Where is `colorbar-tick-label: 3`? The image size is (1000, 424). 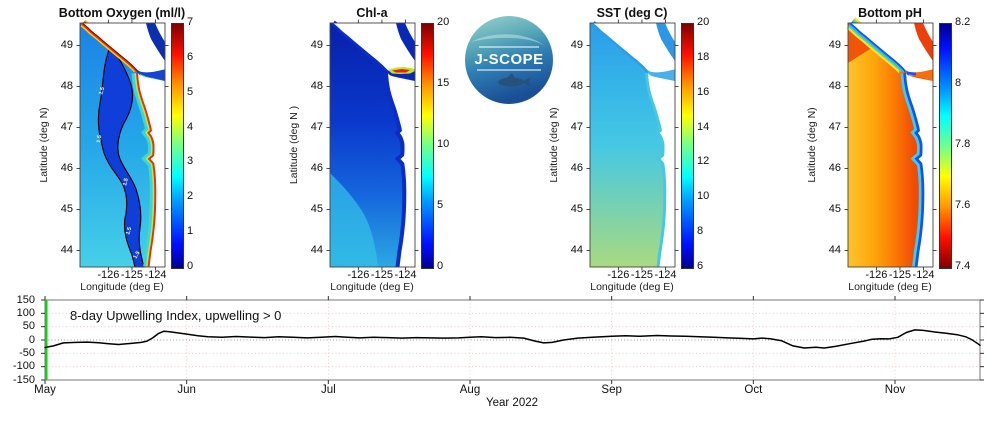 colorbar-tick-label: 3 is located at coordinates (190, 161).